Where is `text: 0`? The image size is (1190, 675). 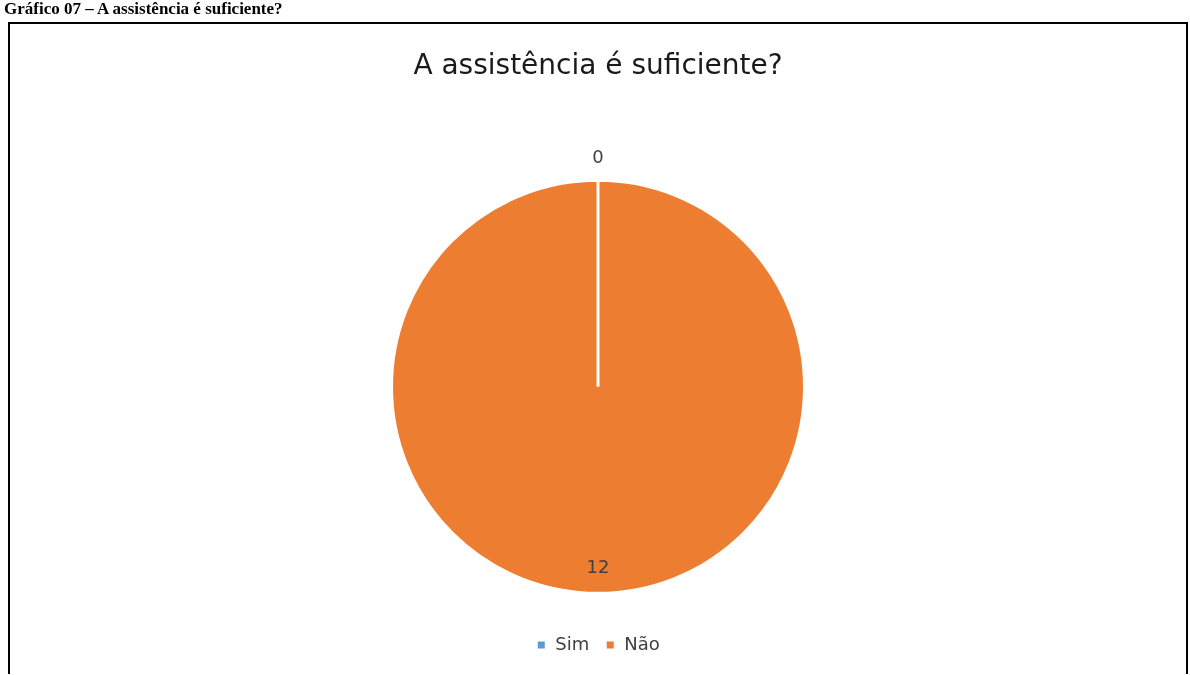 text: 0 is located at coordinates (598, 156).